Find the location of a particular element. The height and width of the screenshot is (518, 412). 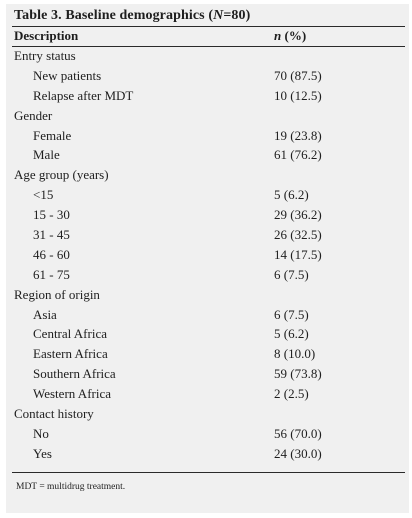

title-n: N is located at coordinates (218, 15).